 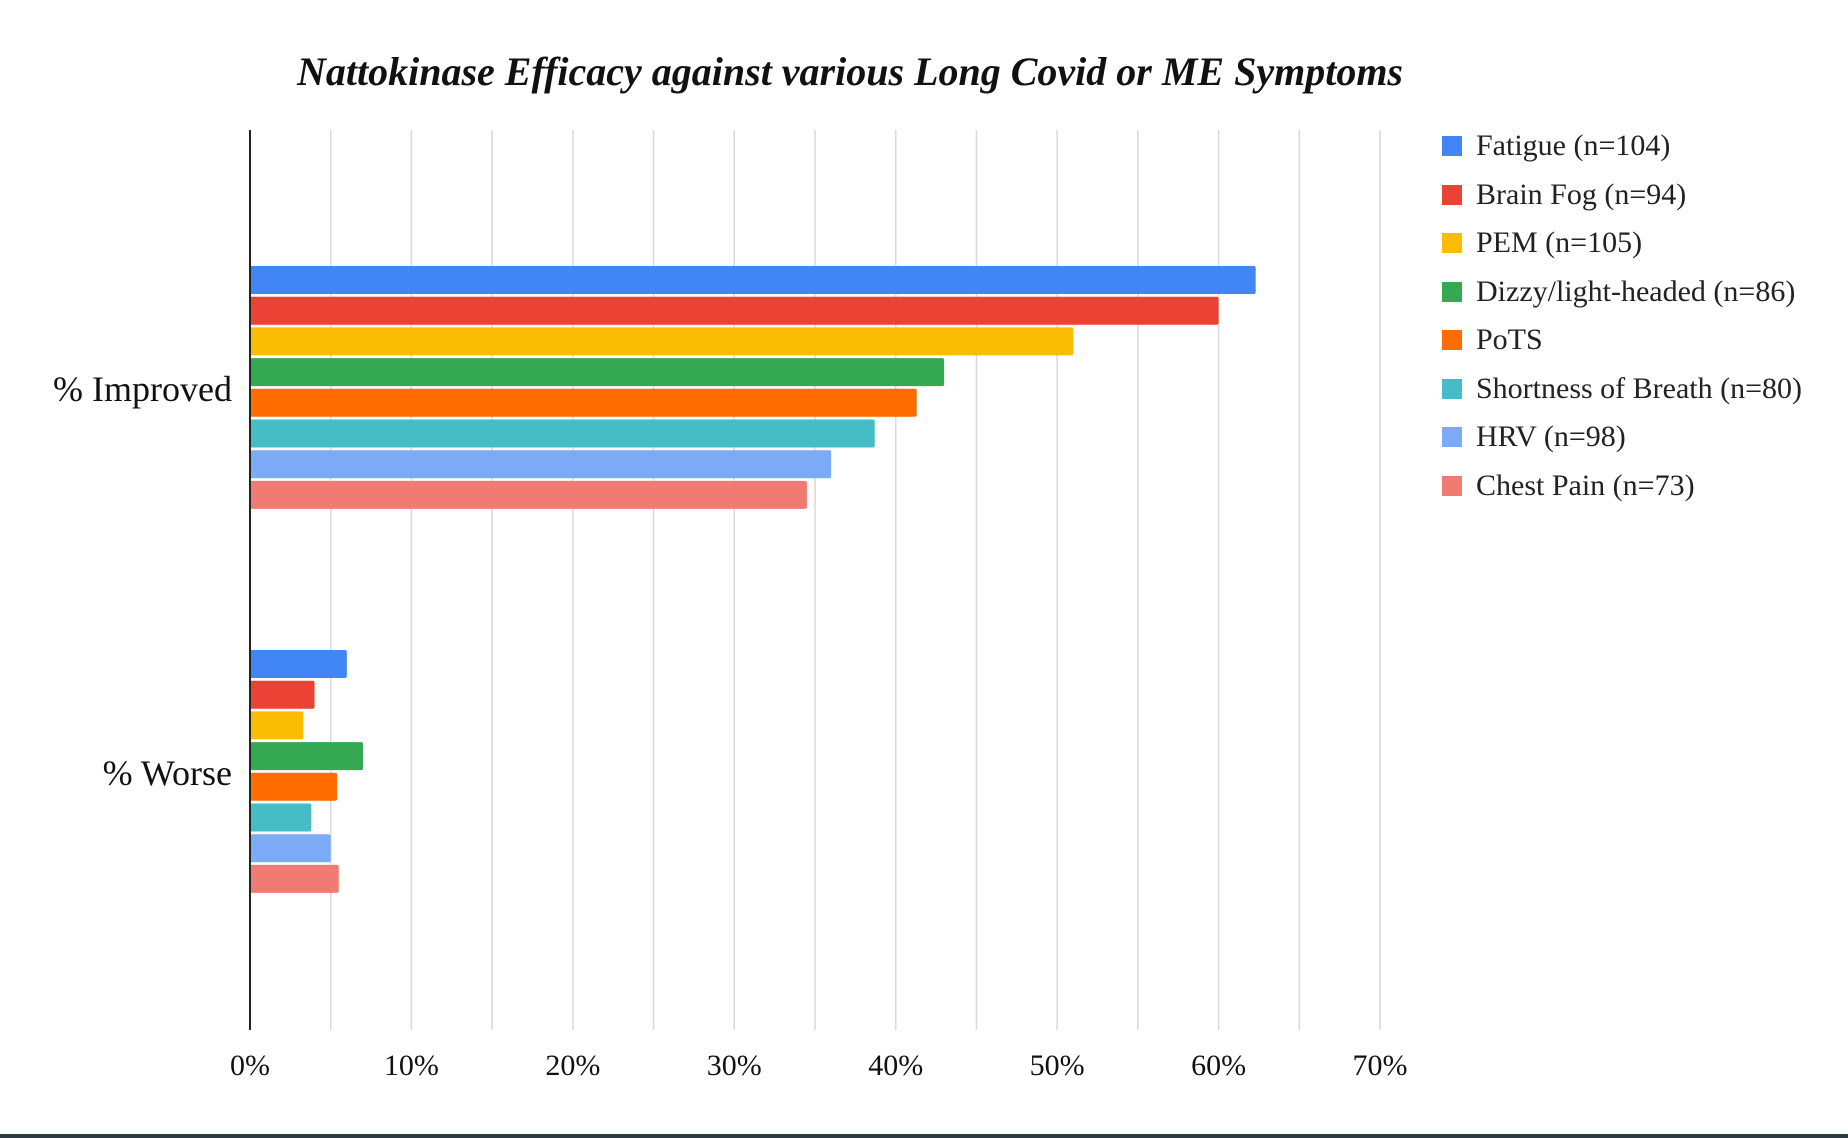 I want to click on bar-chest-worse, so click(x=294, y=878).